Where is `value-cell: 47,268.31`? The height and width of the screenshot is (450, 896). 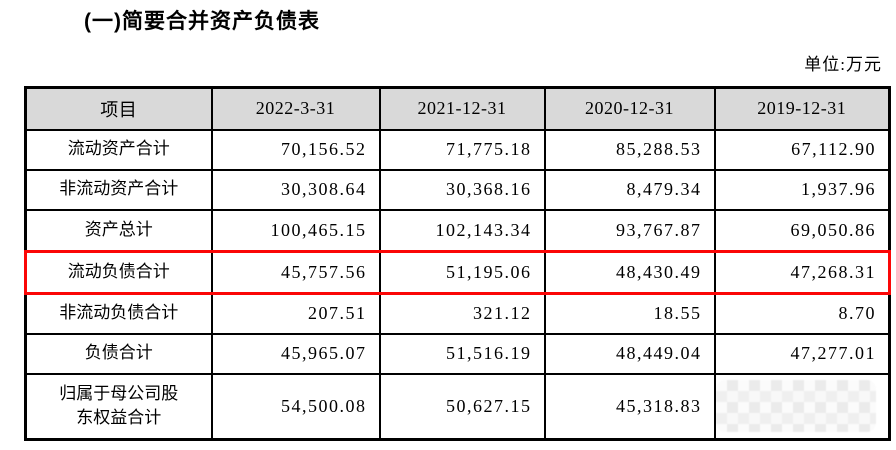 value-cell: 47,268.31 is located at coordinates (802, 272).